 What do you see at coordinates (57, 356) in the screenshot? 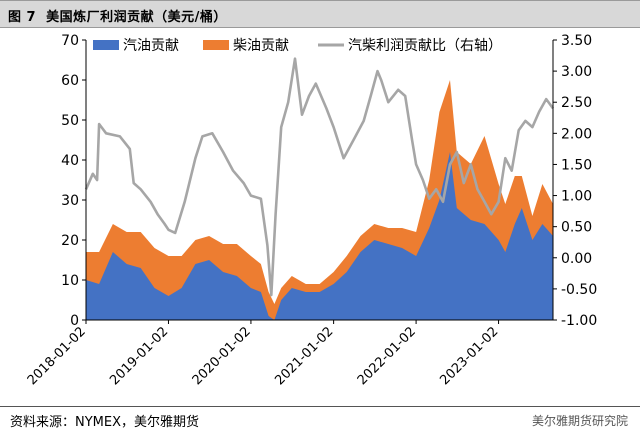
I see `x-tick-label: 2018-01-02` at bounding box center [57, 356].